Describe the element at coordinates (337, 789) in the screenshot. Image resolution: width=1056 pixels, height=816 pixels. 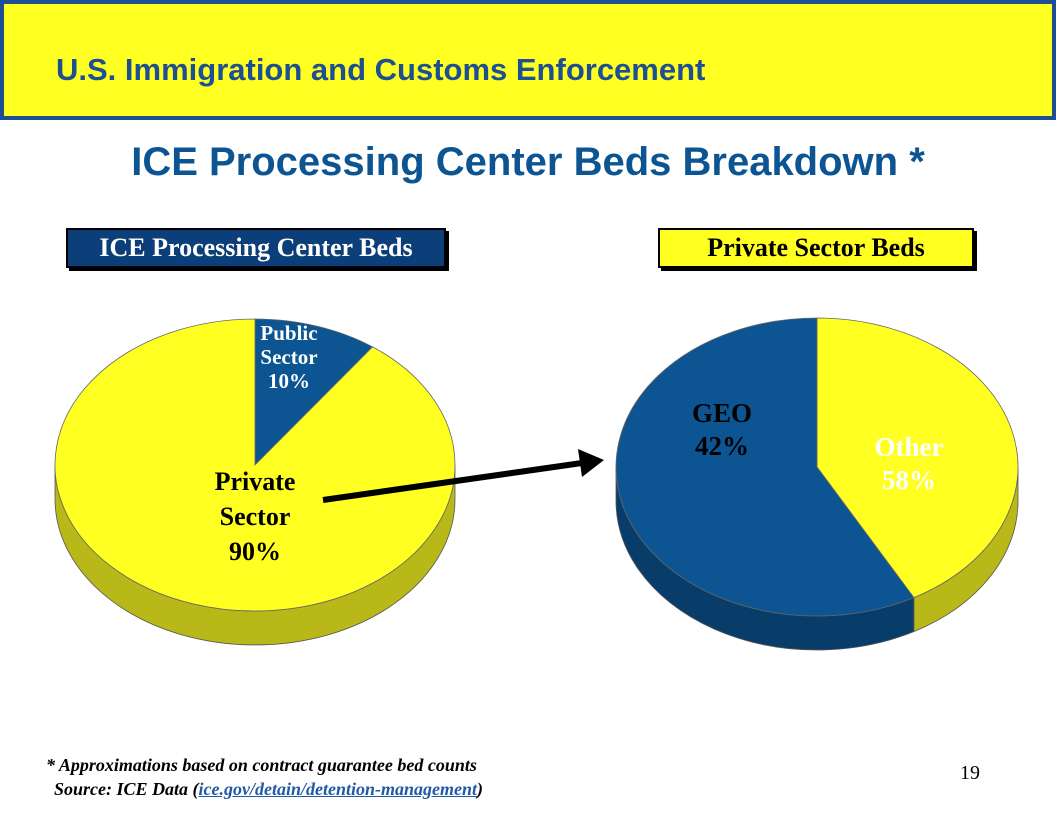
I see `source-link: ice.gov/detain/detention-management` at that location.